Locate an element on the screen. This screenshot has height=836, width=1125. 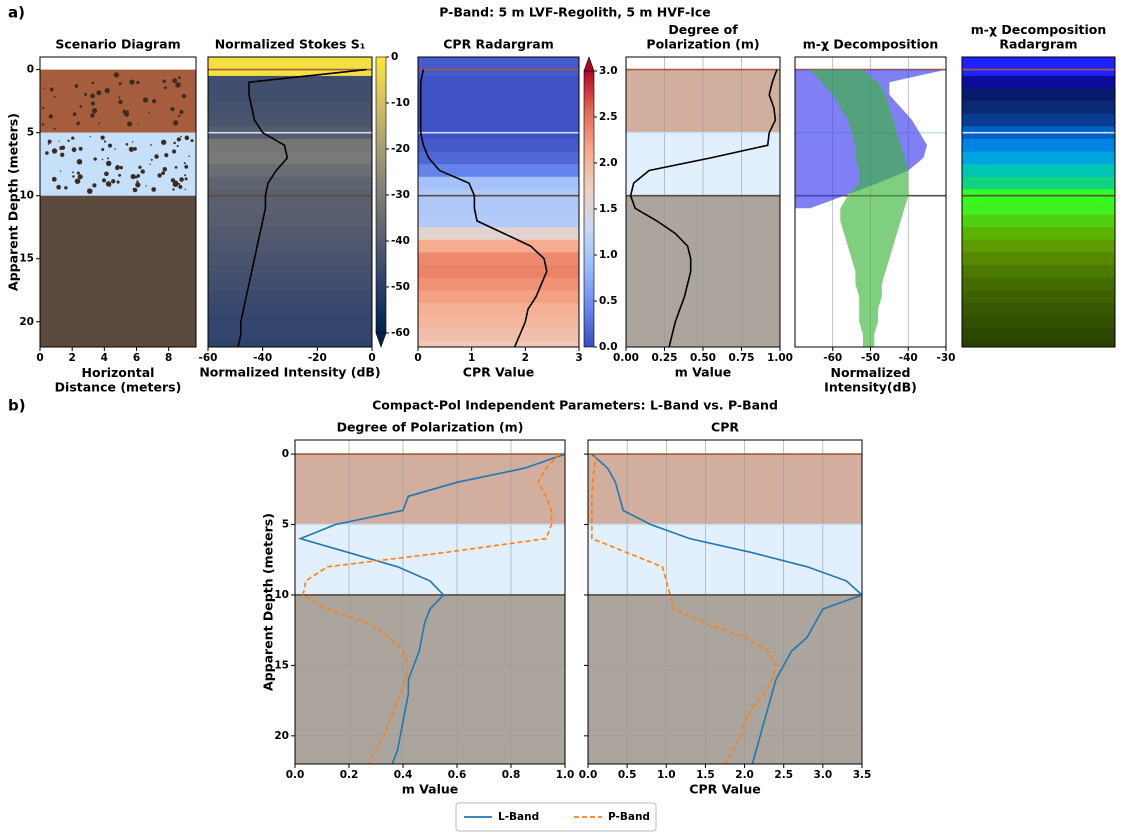
x-axis-label: Horizontal Distance (meters) is located at coordinates (118, 379).